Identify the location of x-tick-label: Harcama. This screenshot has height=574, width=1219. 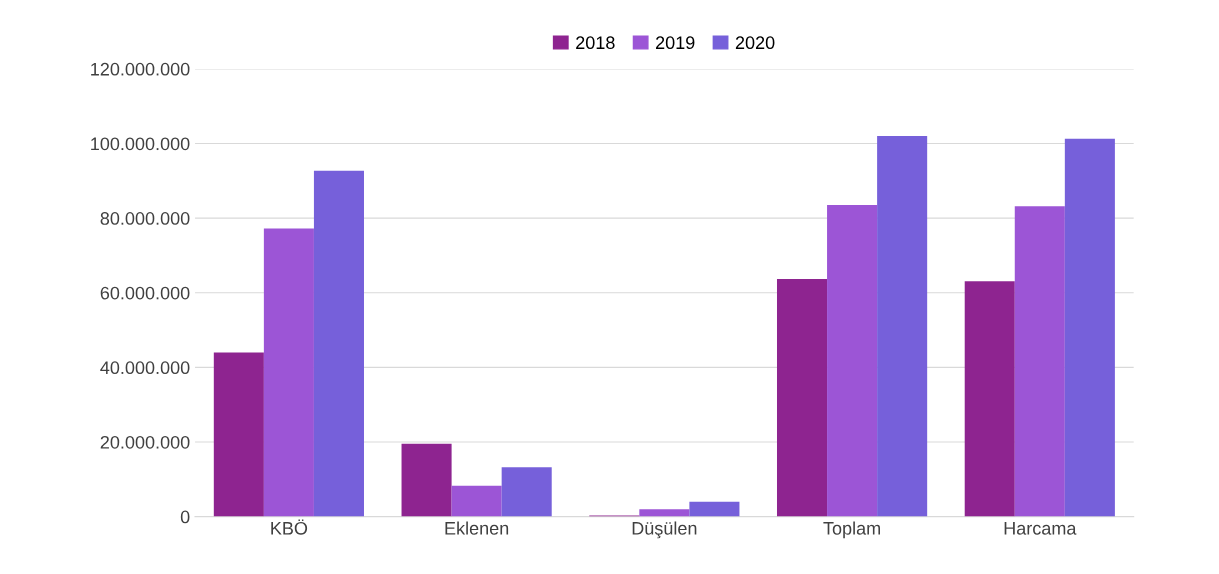
(1040, 528).